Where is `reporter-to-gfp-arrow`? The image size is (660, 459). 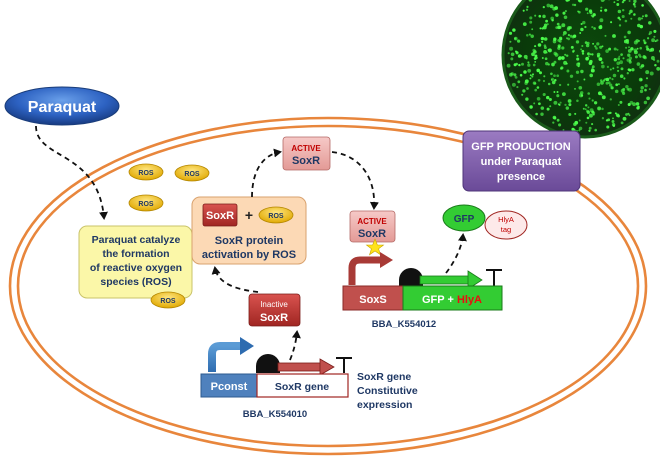
reporter-to-gfp-arrow is located at coordinates (456, 253).